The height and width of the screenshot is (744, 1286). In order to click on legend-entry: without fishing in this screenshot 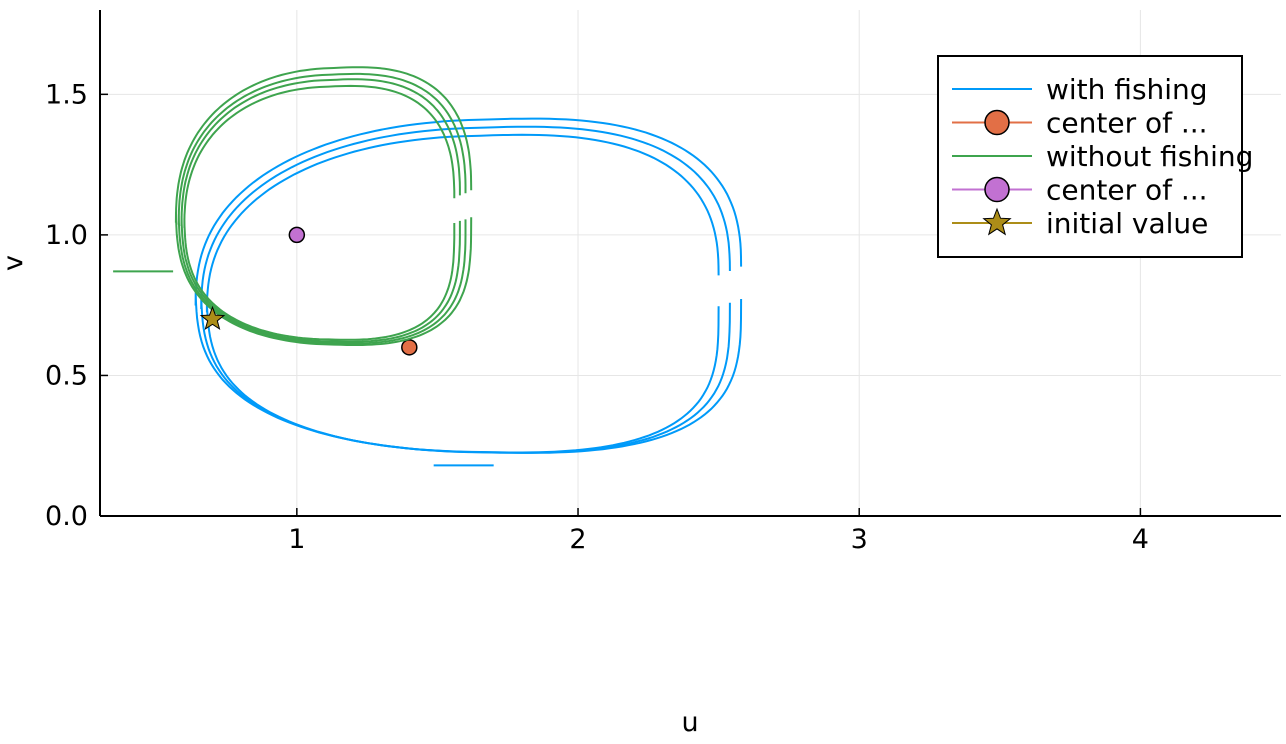, I will do `click(1102, 156)`.